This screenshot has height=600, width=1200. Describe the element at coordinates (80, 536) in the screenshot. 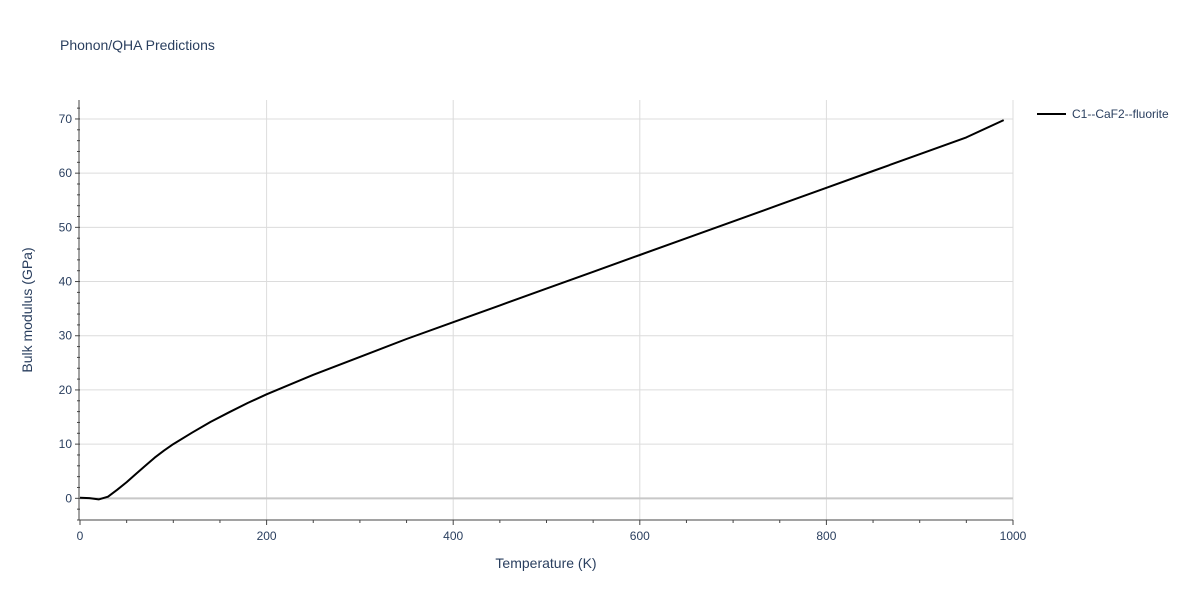

I see `x-tick-label: 0` at that location.